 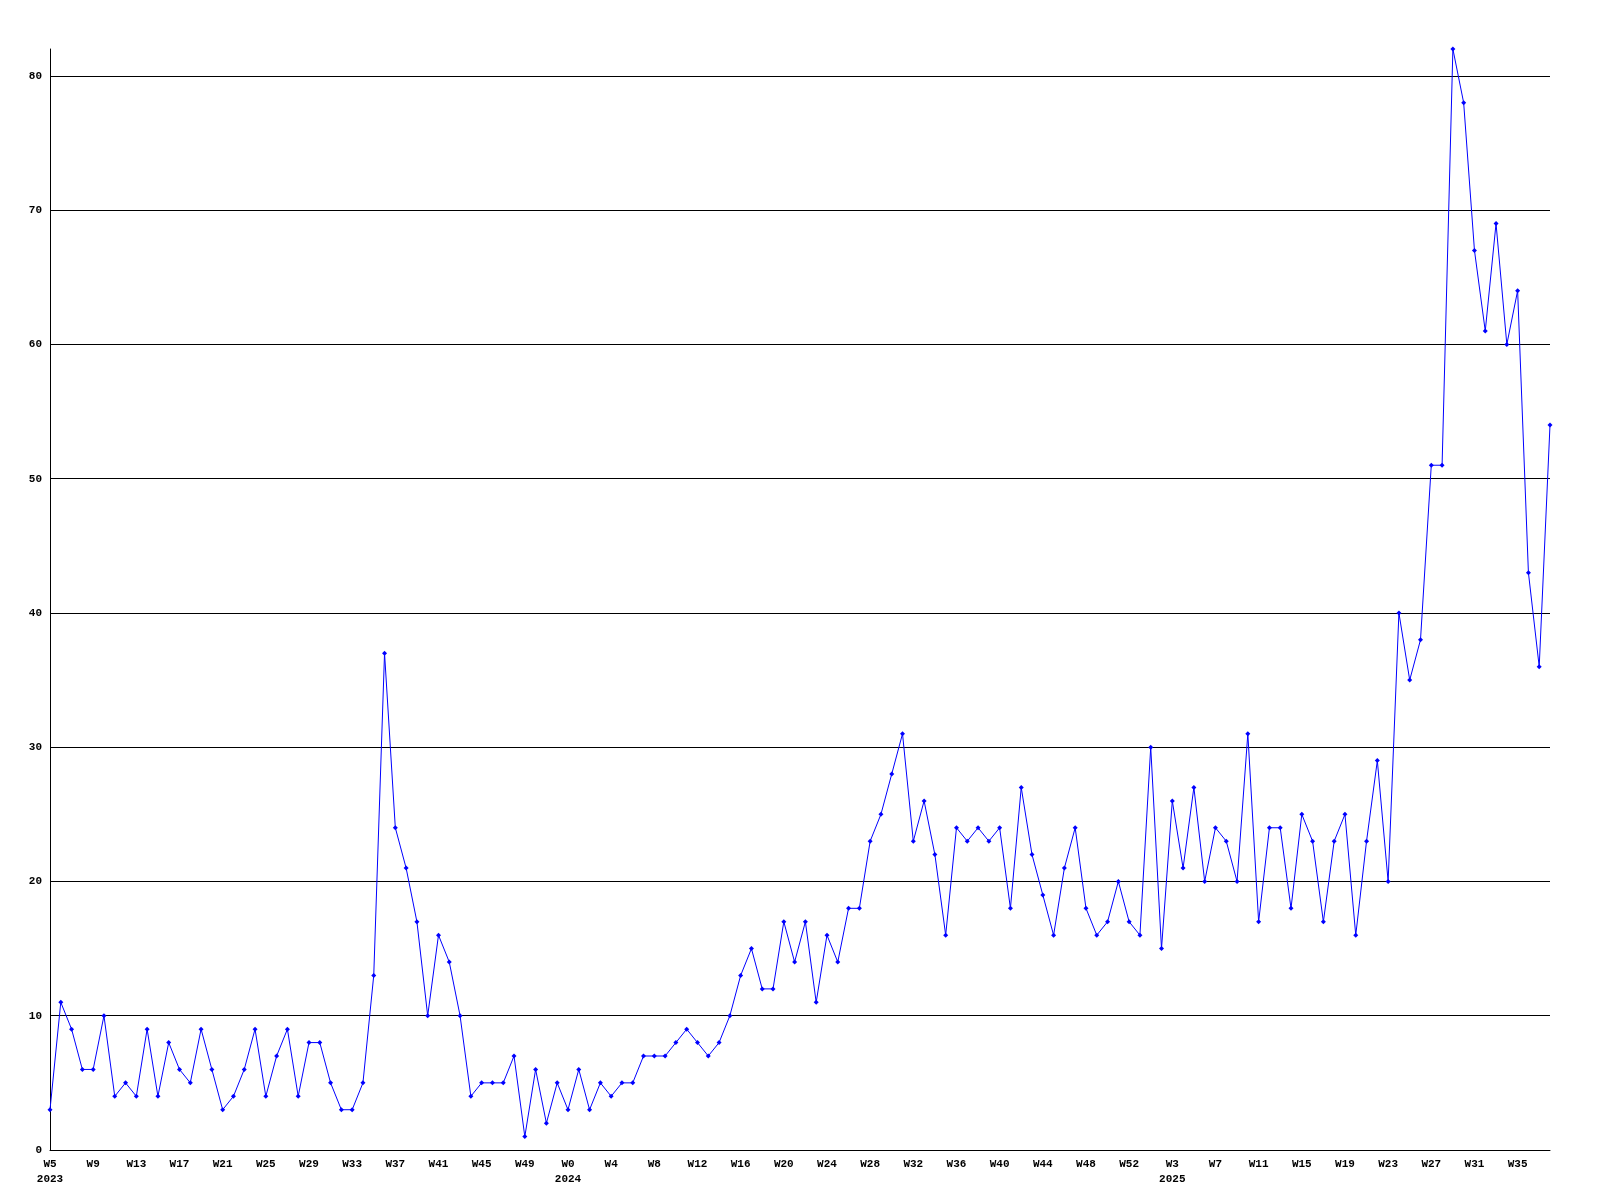 I want to click on y-tick-label: 70, so click(x=35, y=210).